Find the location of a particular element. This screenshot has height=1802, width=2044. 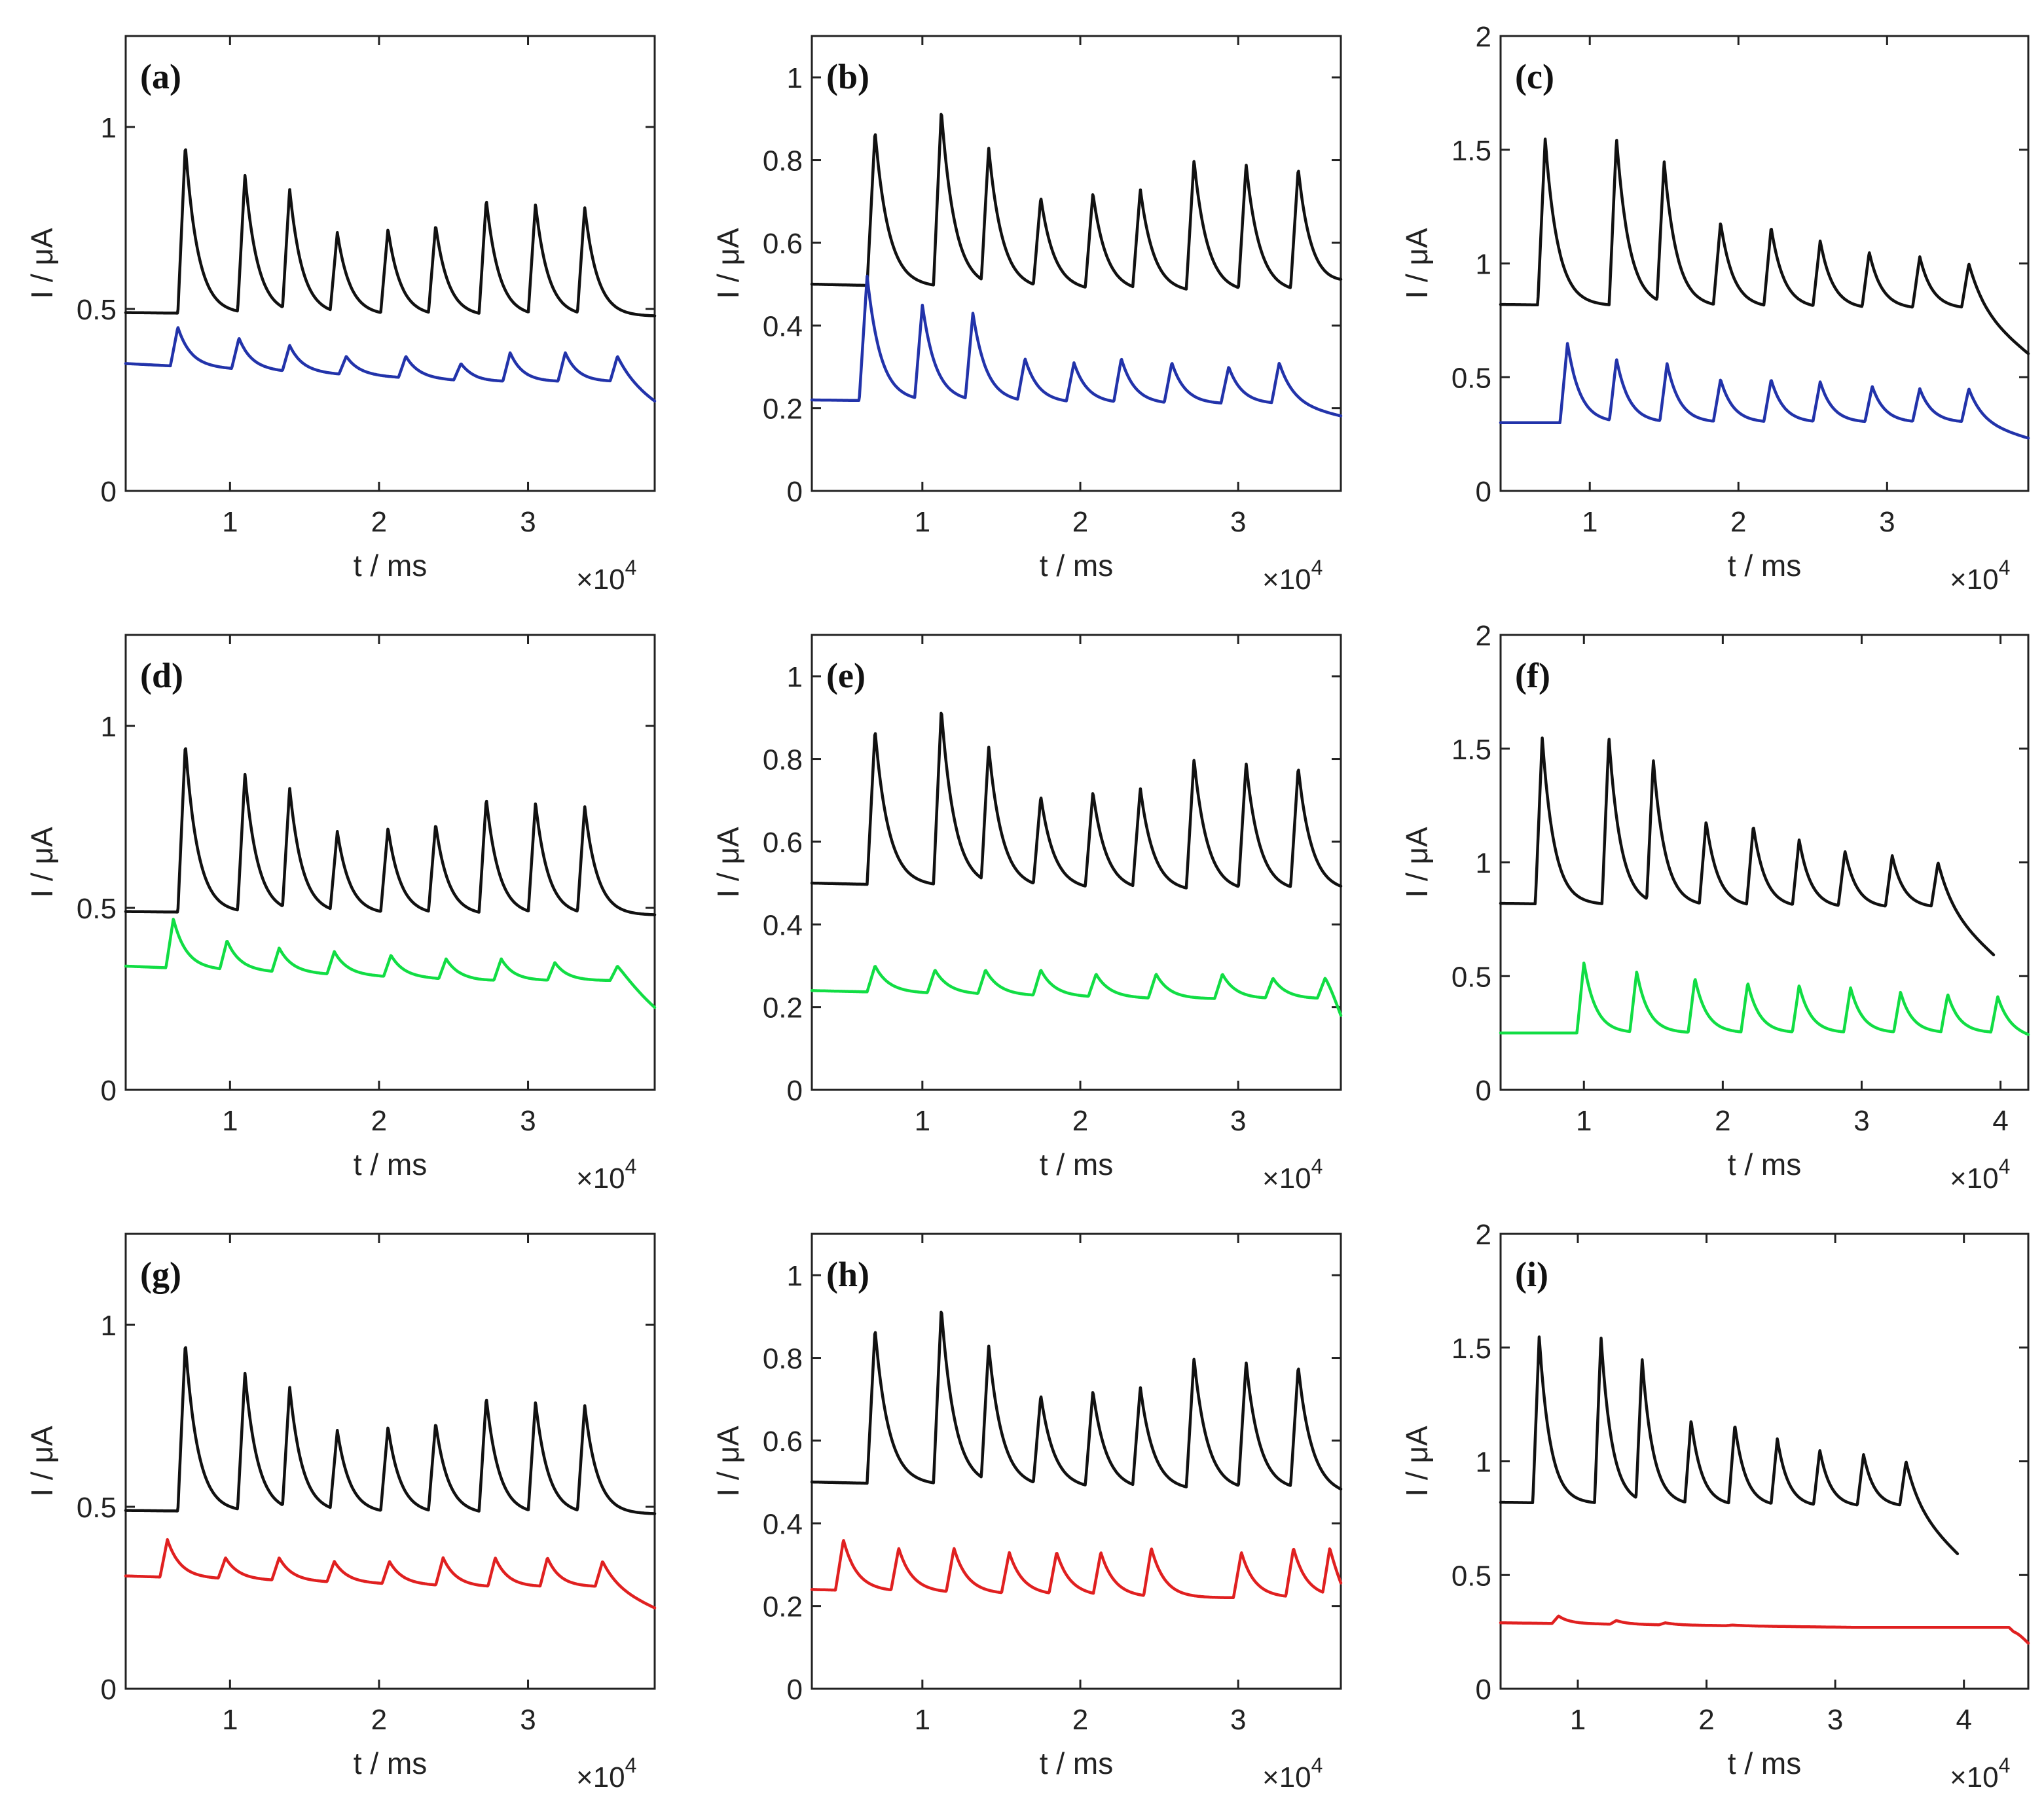

chart-panel-g: 1 2 3 0 0.5 1 t / ms I / μA ×10⁴ (g) is located at coordinates (341, 1513).